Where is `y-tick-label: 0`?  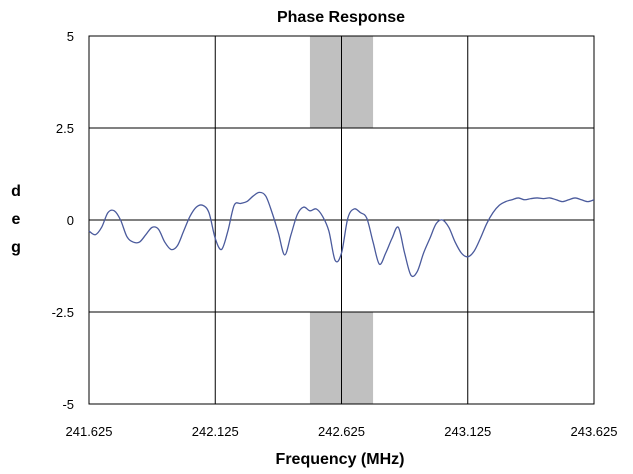 y-tick-label: 0 is located at coordinates (70, 220).